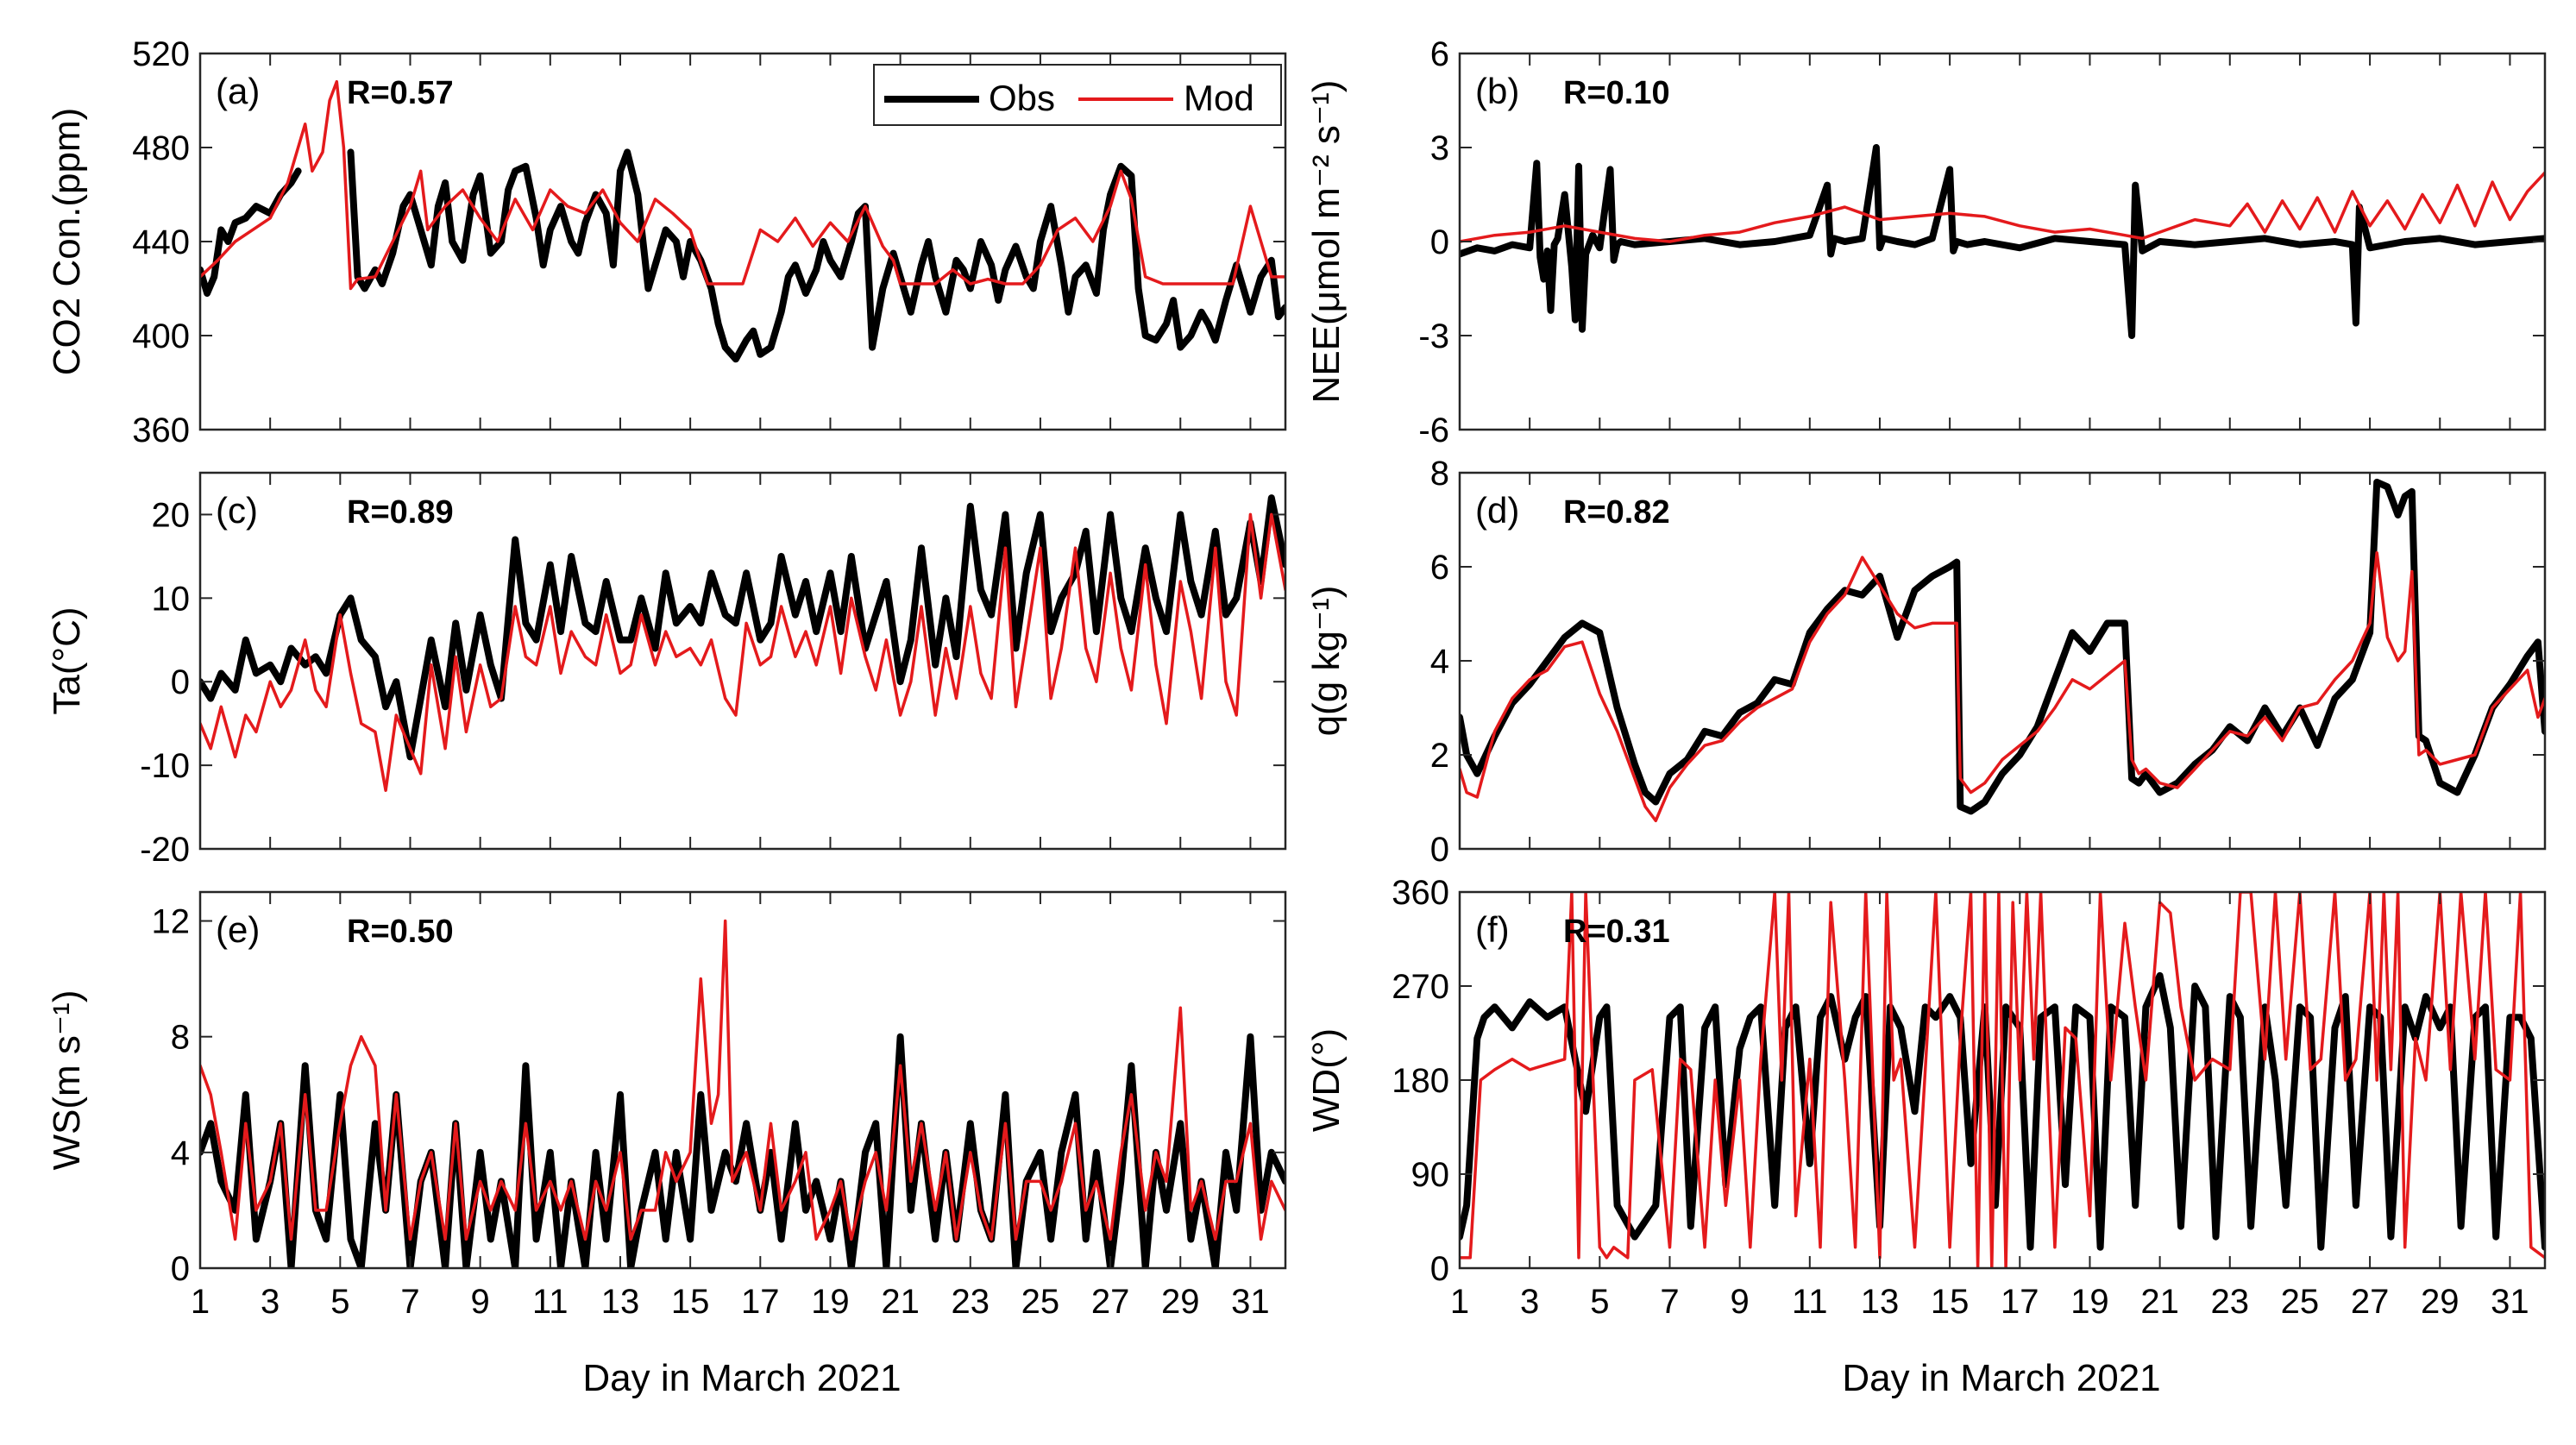  I want to click on panel-c-ylabel: Ta(°C), so click(67, 660).